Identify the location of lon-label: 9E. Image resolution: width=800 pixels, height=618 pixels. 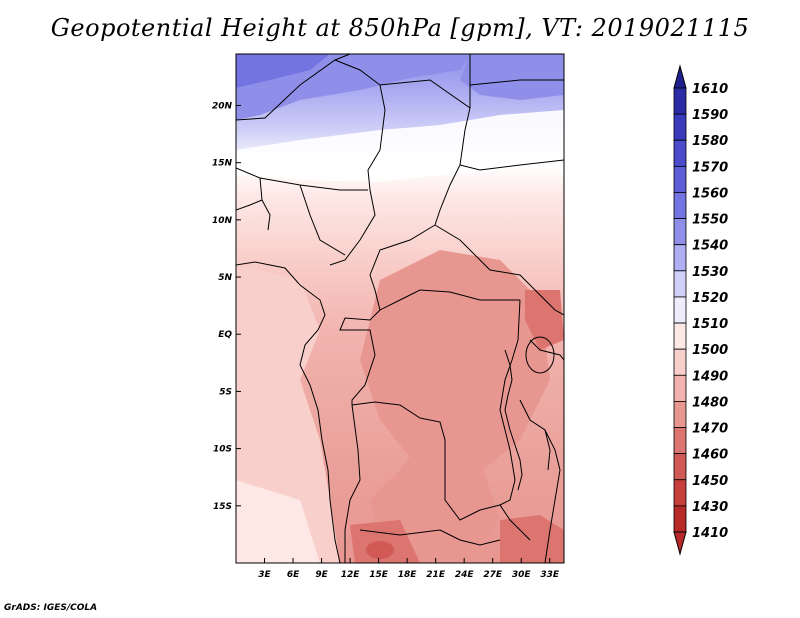
(321, 575).